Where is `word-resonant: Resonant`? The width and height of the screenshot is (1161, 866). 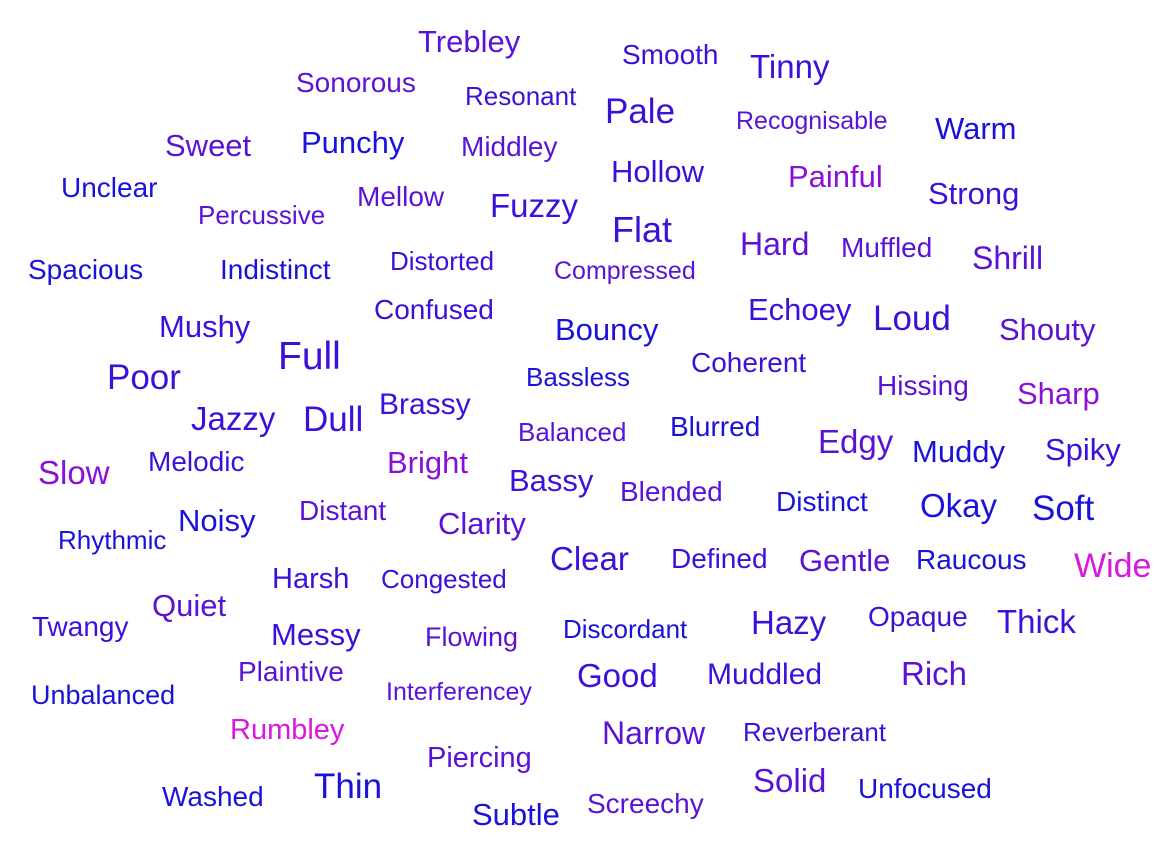
word-resonant: Resonant is located at coordinates (521, 96).